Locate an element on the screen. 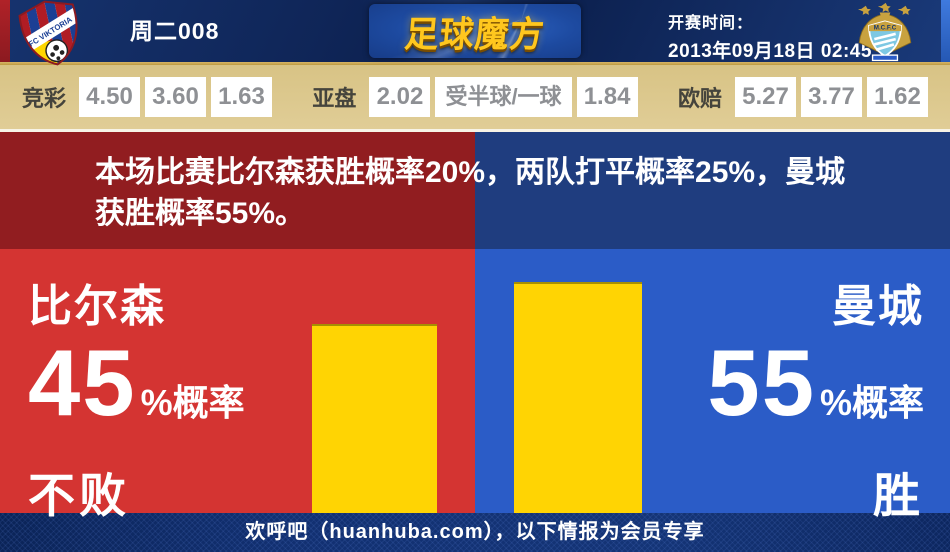  home-team-block: 比尔森 45 %概率 不败 is located at coordinates (136, 403).